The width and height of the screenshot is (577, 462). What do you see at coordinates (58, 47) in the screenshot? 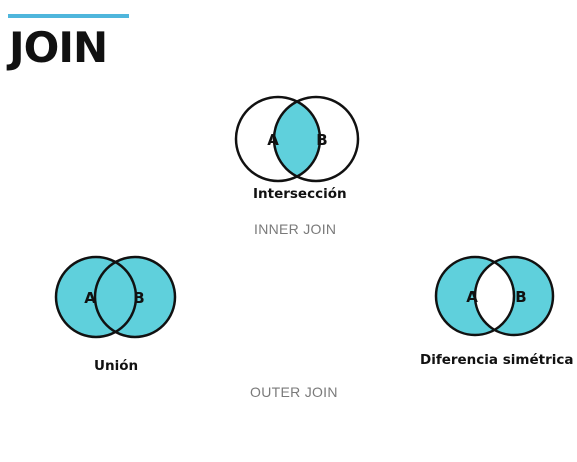
I see `slide-title: JOIN` at bounding box center [58, 47].